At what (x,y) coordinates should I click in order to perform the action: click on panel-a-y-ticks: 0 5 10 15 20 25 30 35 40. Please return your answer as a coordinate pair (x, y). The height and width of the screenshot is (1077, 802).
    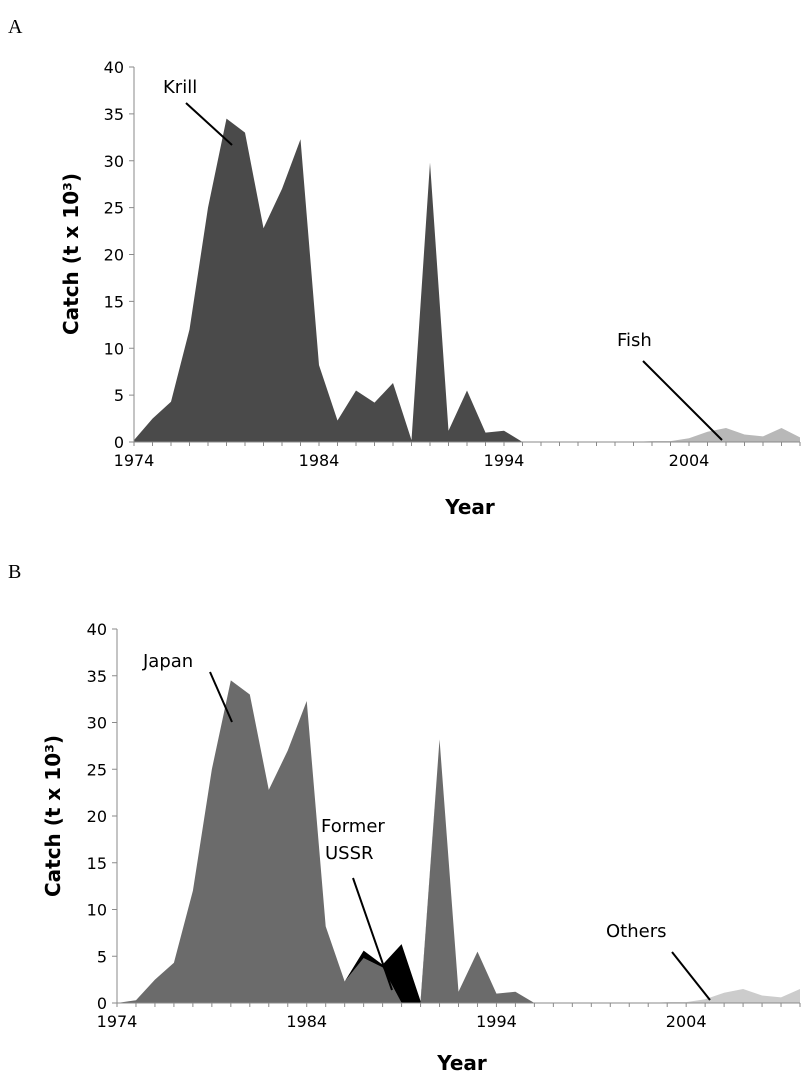
    Looking at the image, I should click on (119, 255).